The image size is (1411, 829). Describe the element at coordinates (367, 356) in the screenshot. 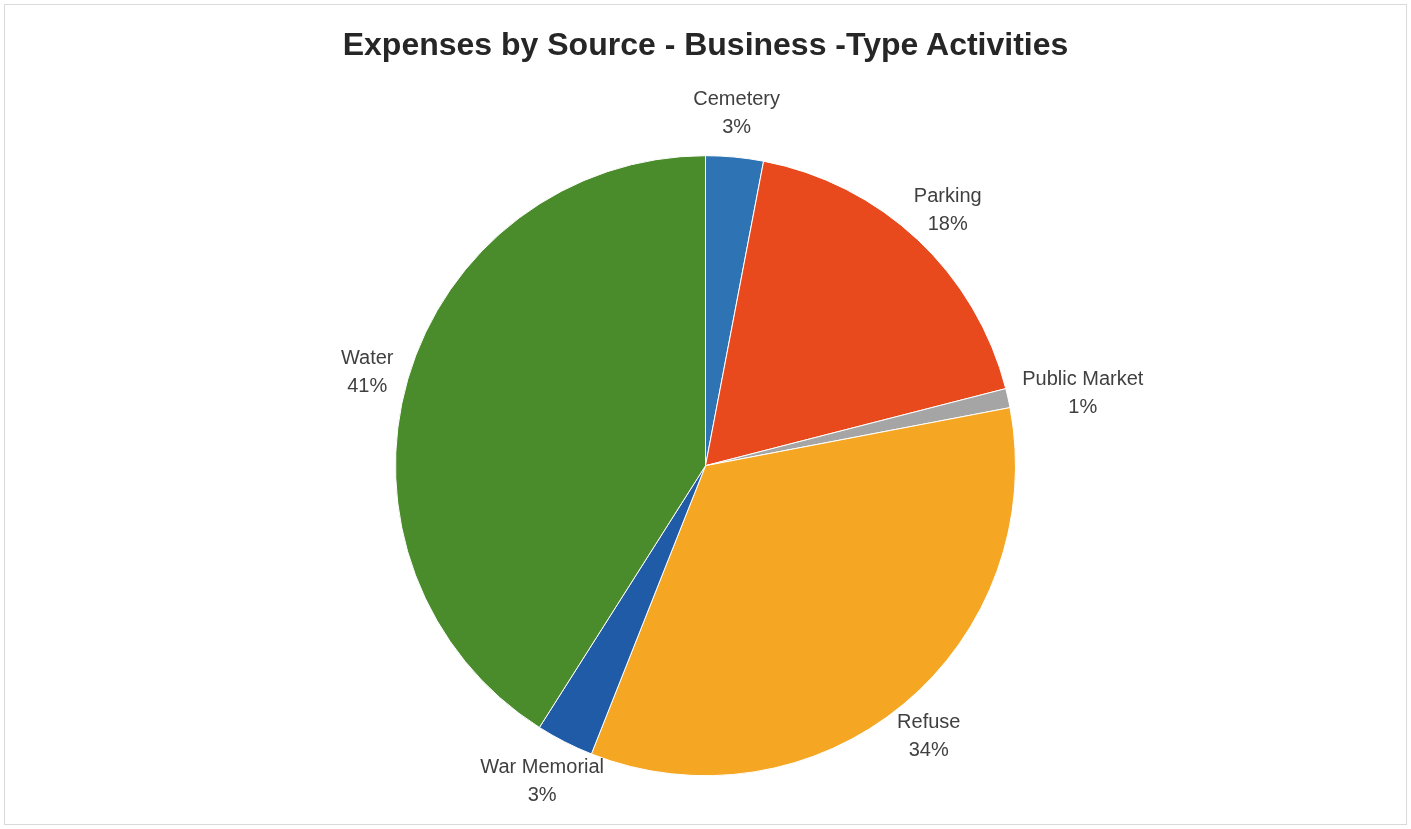

I see `slice-label: Water` at that location.